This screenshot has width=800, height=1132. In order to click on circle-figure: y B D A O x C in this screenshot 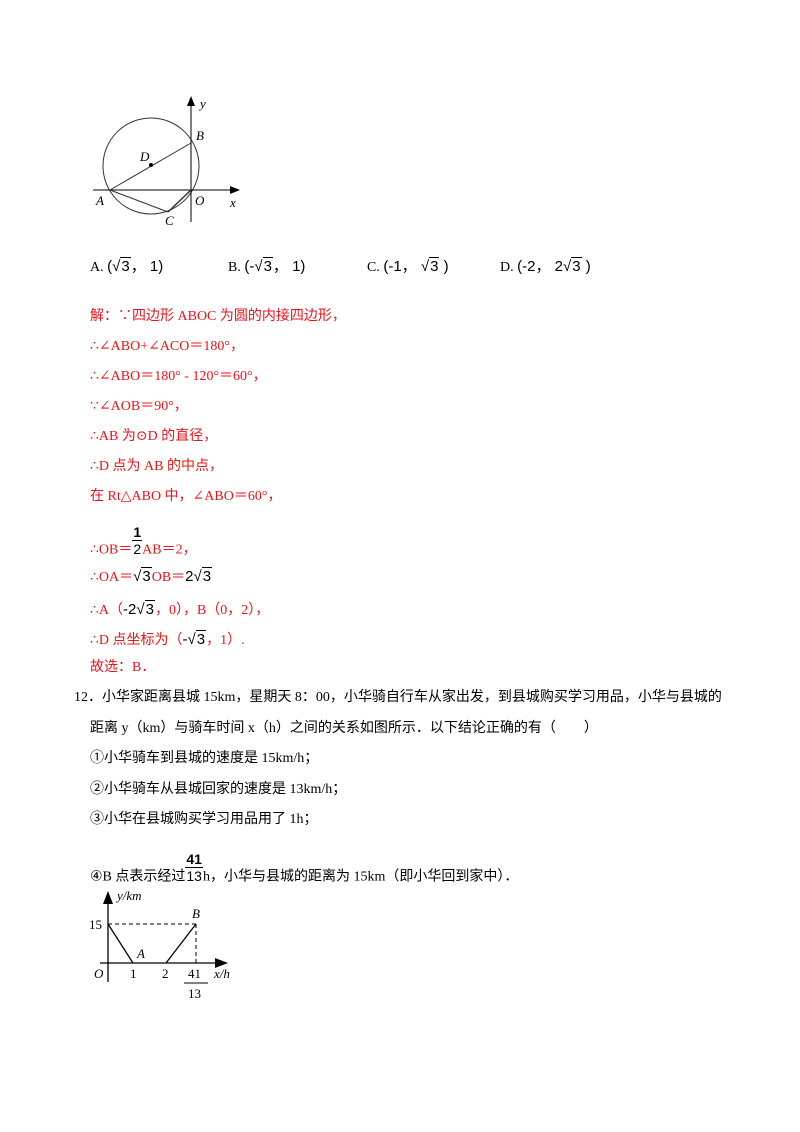, I will do `click(166, 162)`.